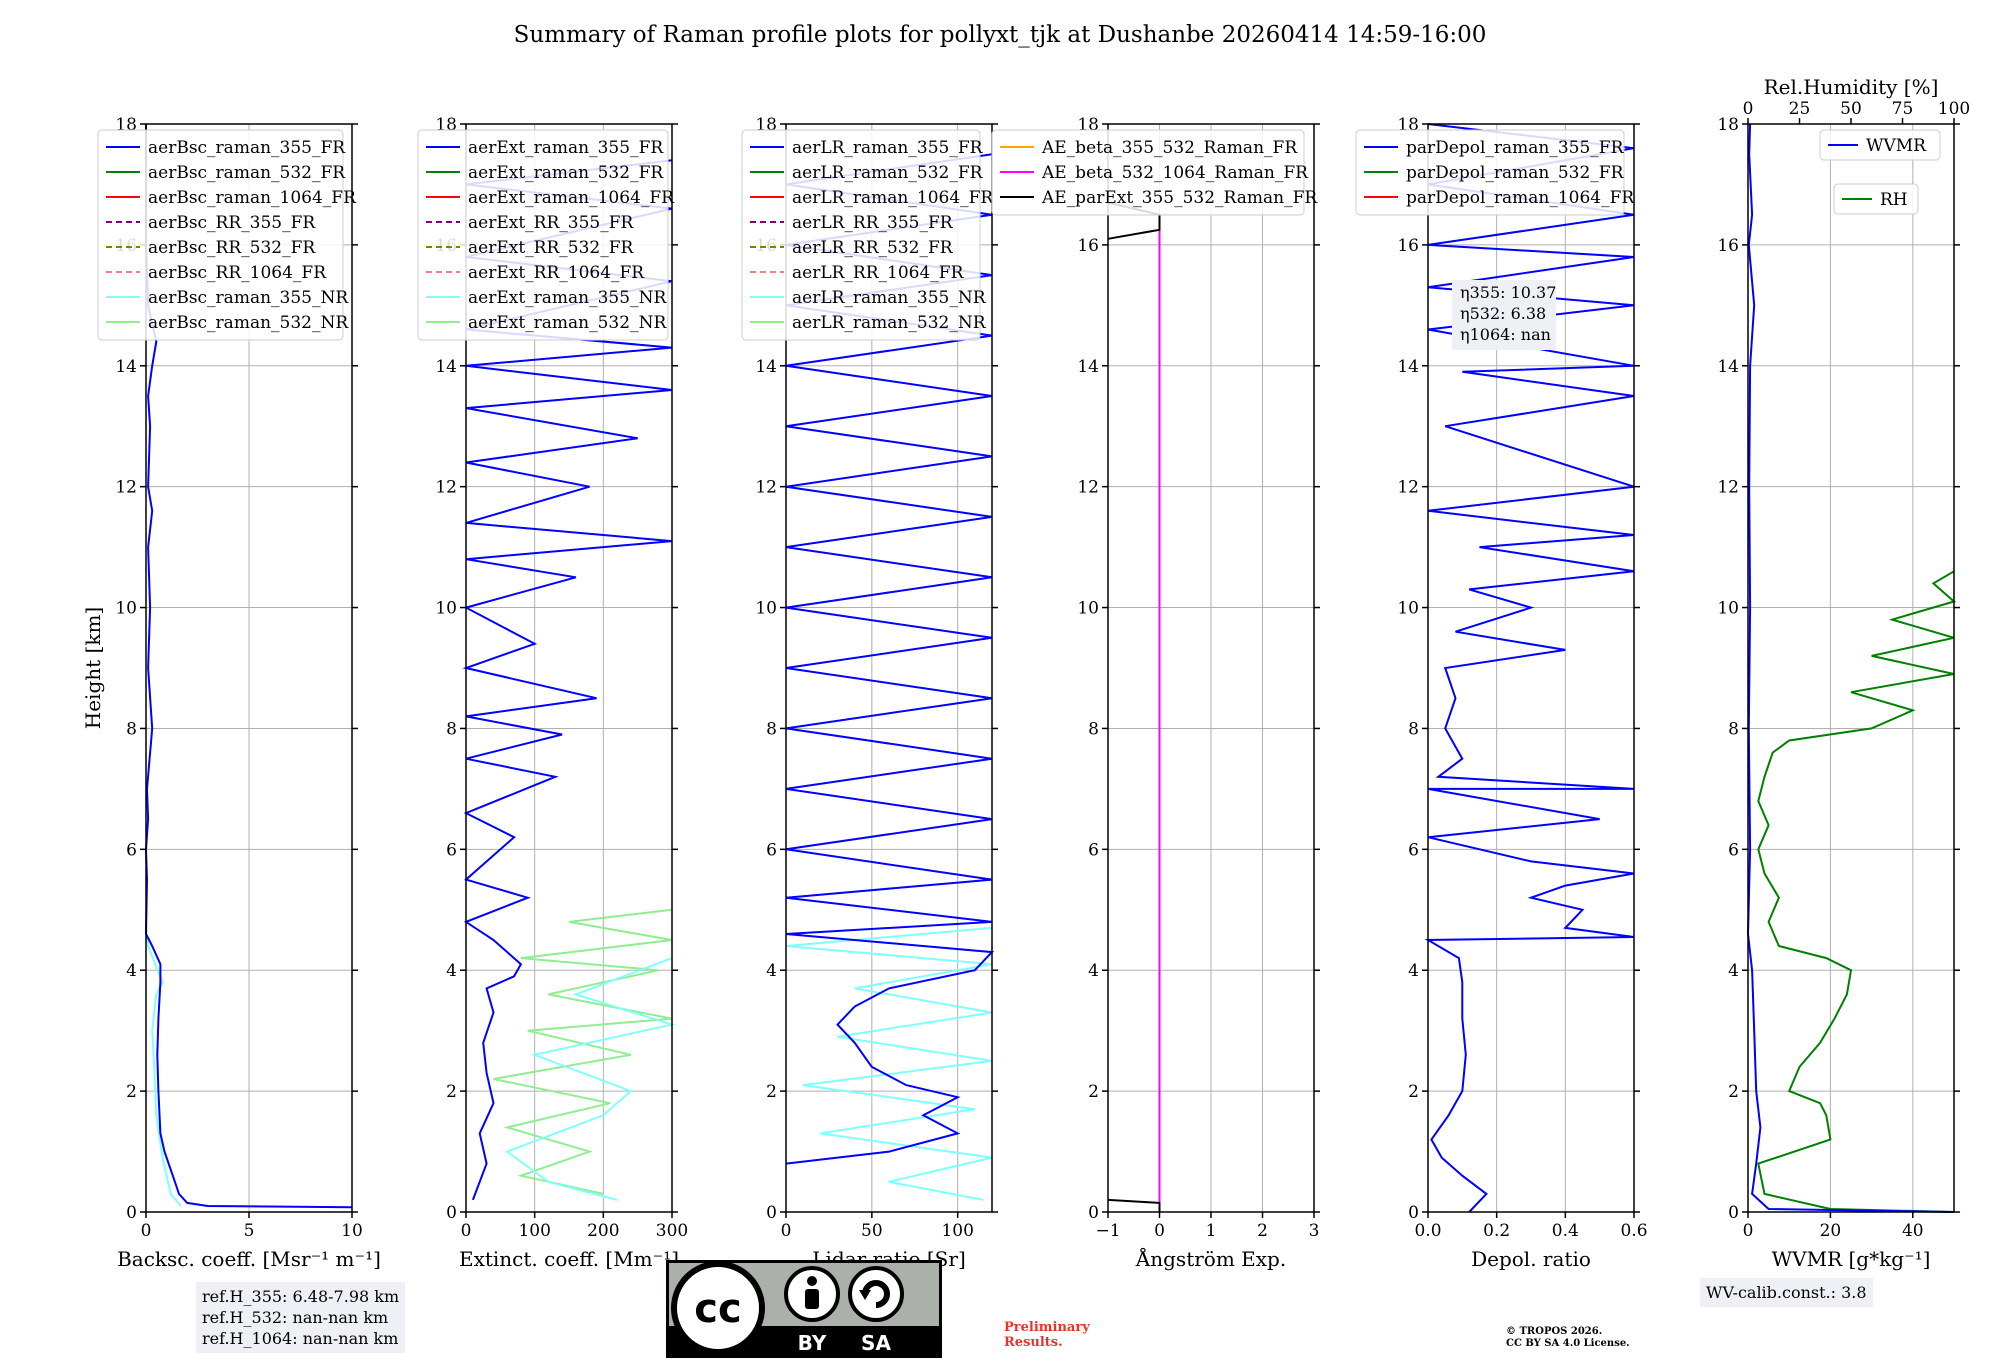  What do you see at coordinates (566, 148) in the screenshot?
I see `legend-label: aerExt_raman_355_FR` at bounding box center [566, 148].